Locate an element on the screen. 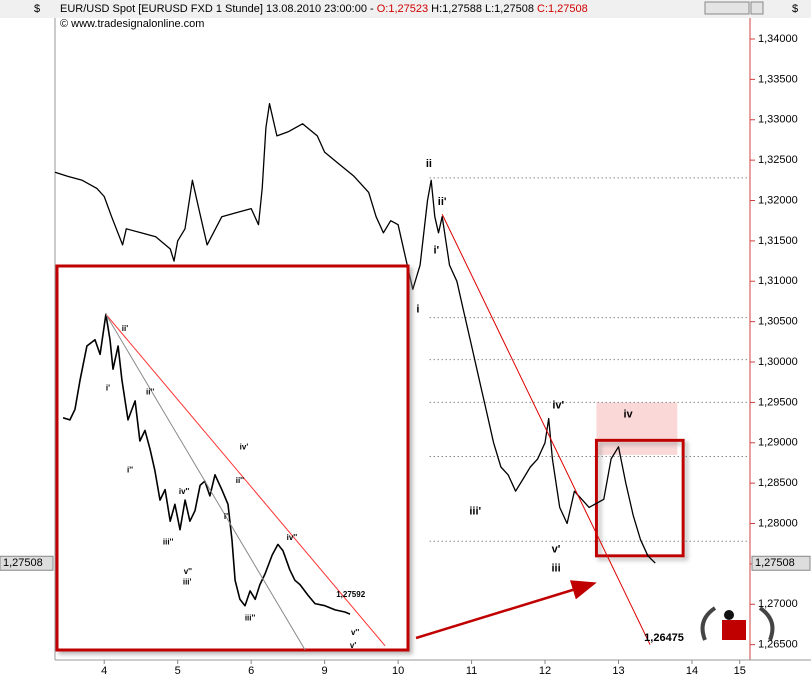 This screenshot has width=811, height=681. y-tick-label: 1,27000 is located at coordinates (778, 604).